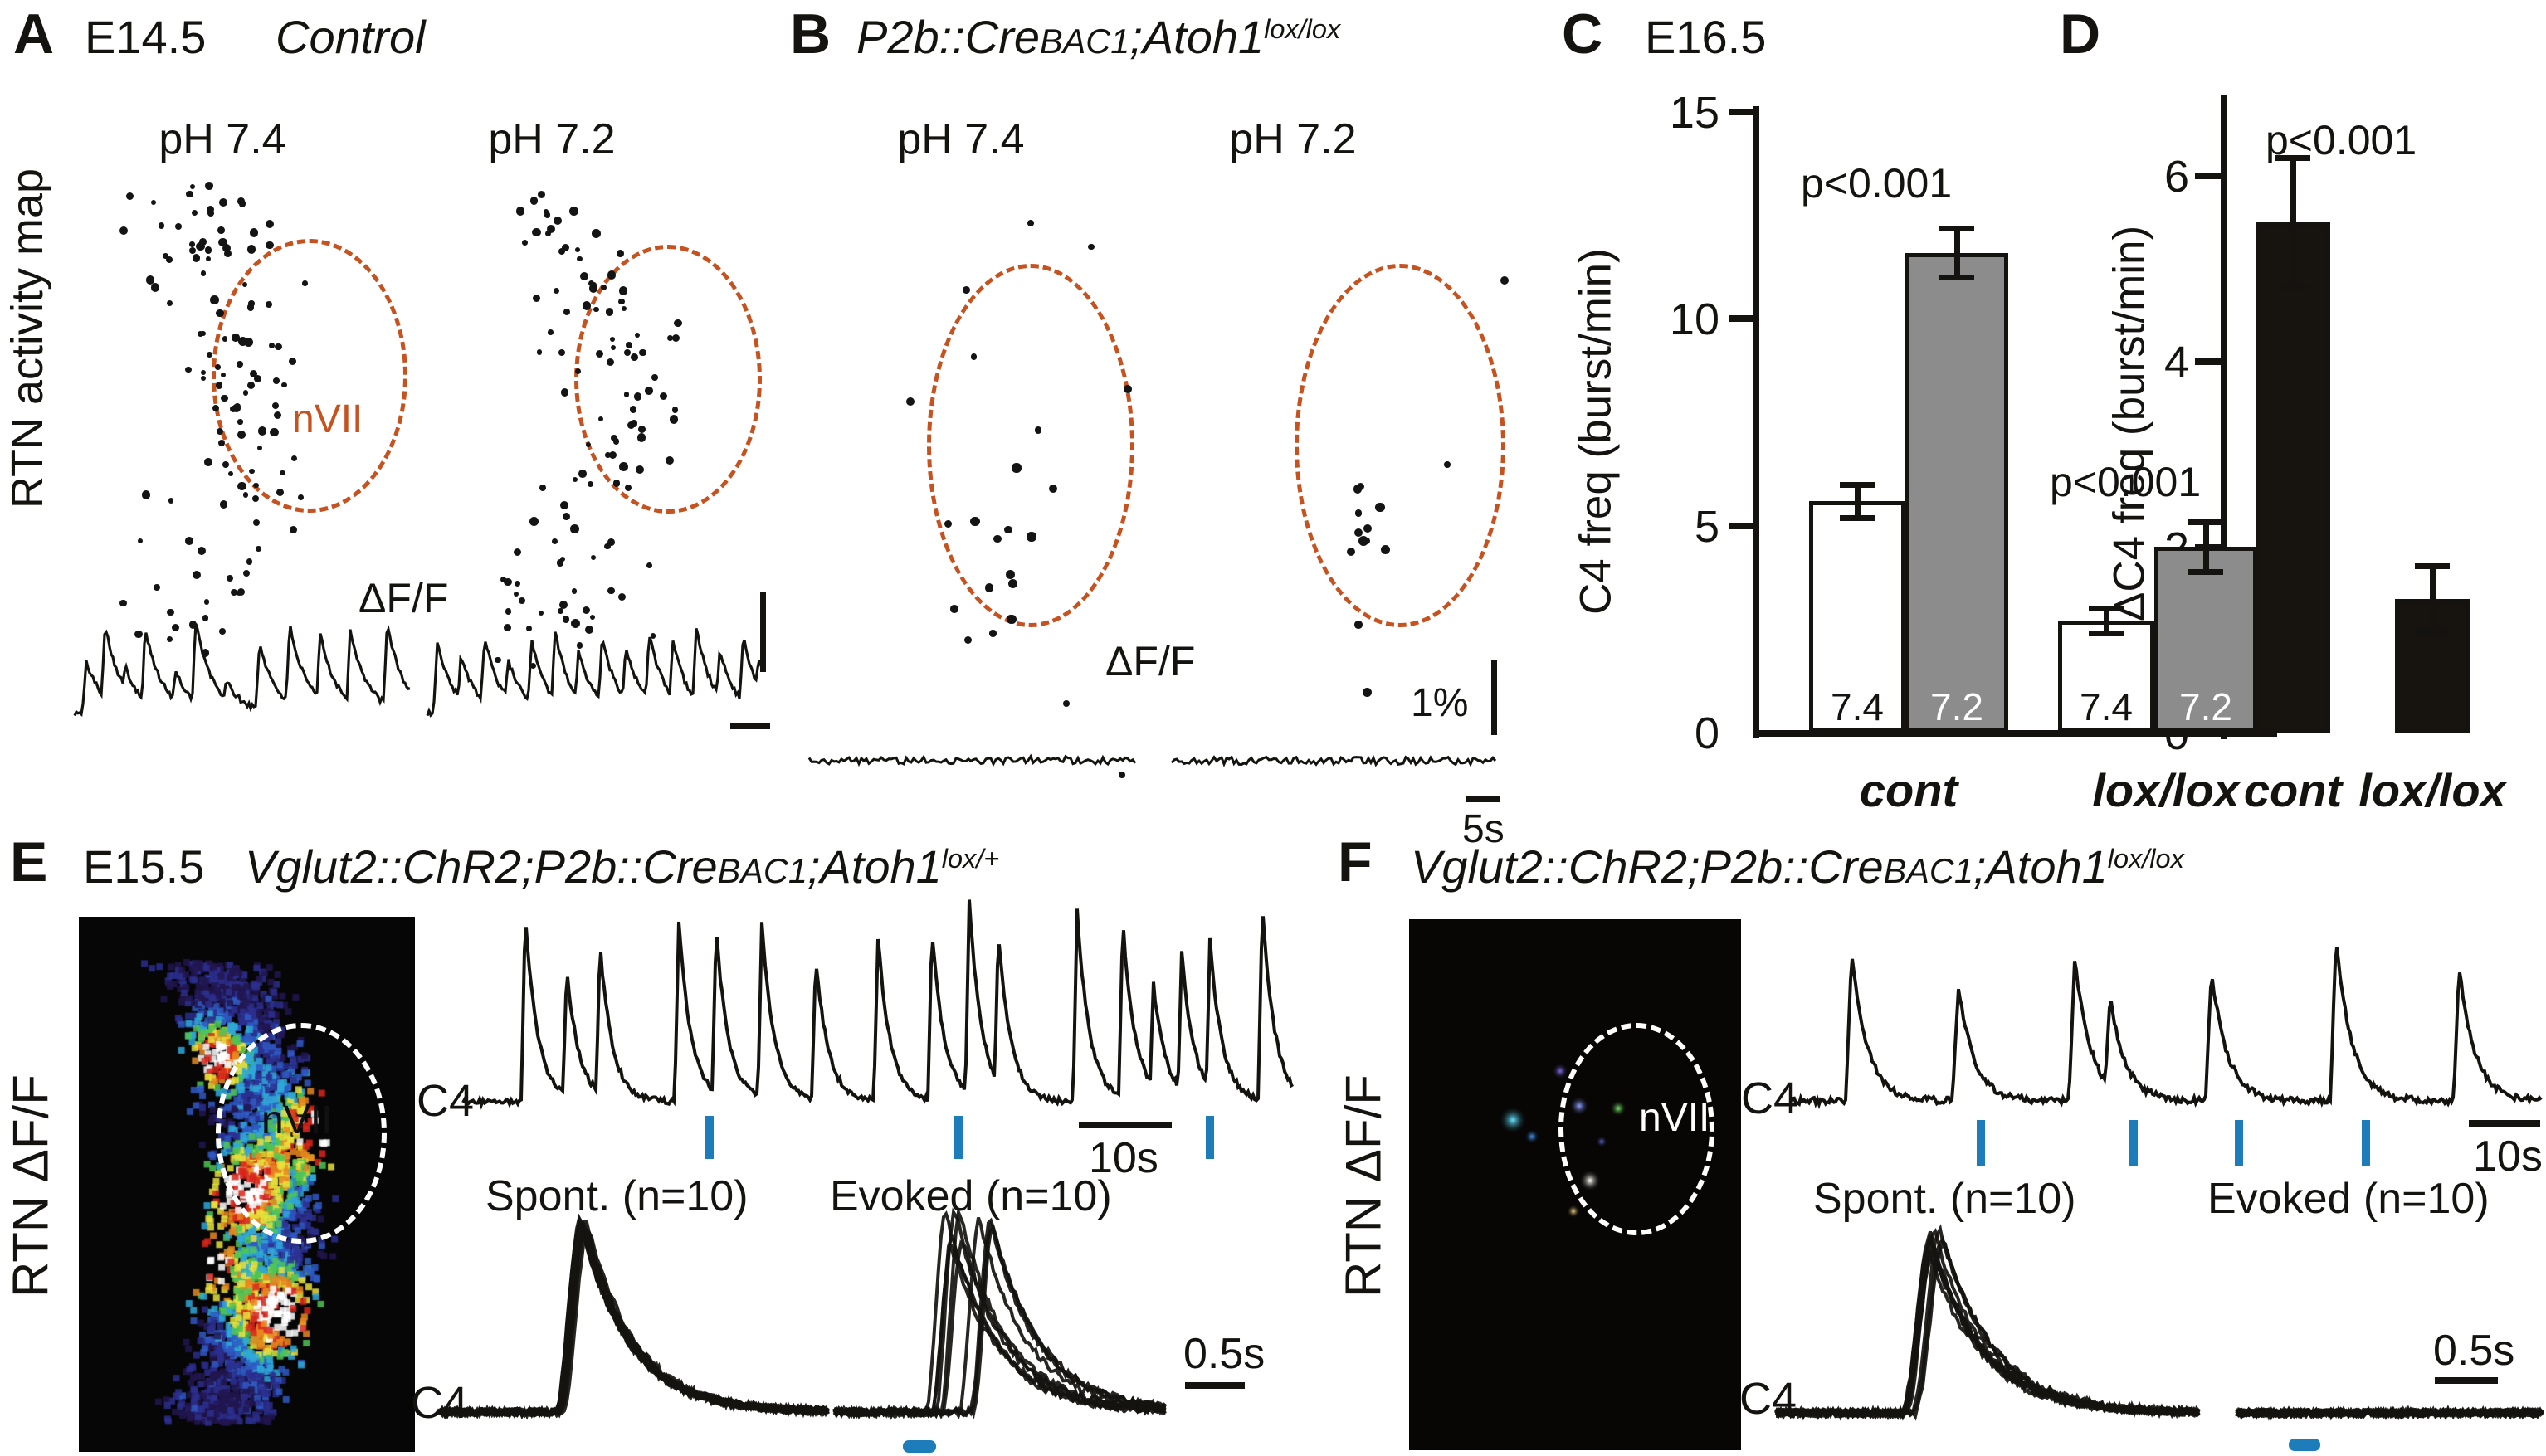 The height and width of the screenshot is (1456, 2546). What do you see at coordinates (1956, 492) in the screenshot?
I see `bar-cont-pH 7.2` at bounding box center [1956, 492].